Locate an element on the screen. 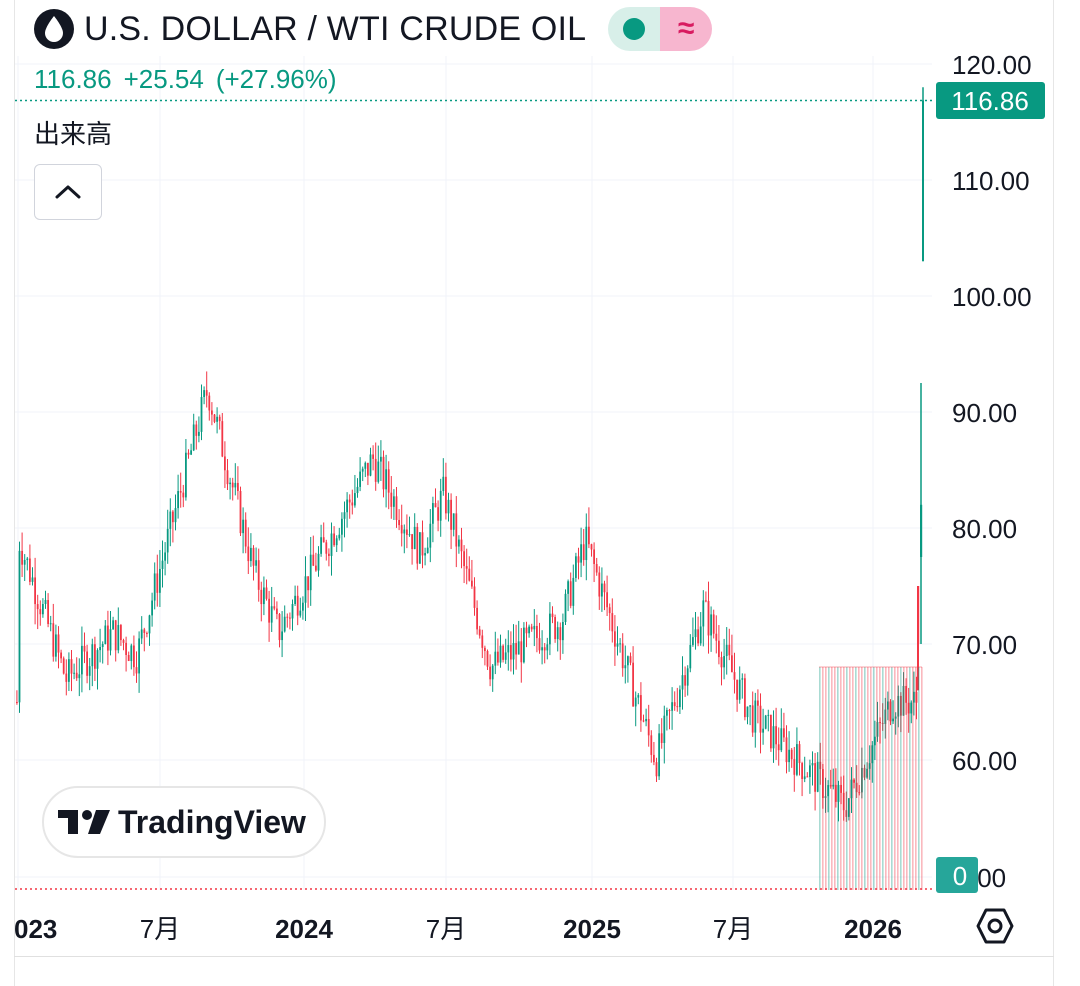 The height and width of the screenshot is (986, 1080). symbol-title: U.S. DOLLAR / WTI CRUDE OIL is located at coordinates (335, 28).